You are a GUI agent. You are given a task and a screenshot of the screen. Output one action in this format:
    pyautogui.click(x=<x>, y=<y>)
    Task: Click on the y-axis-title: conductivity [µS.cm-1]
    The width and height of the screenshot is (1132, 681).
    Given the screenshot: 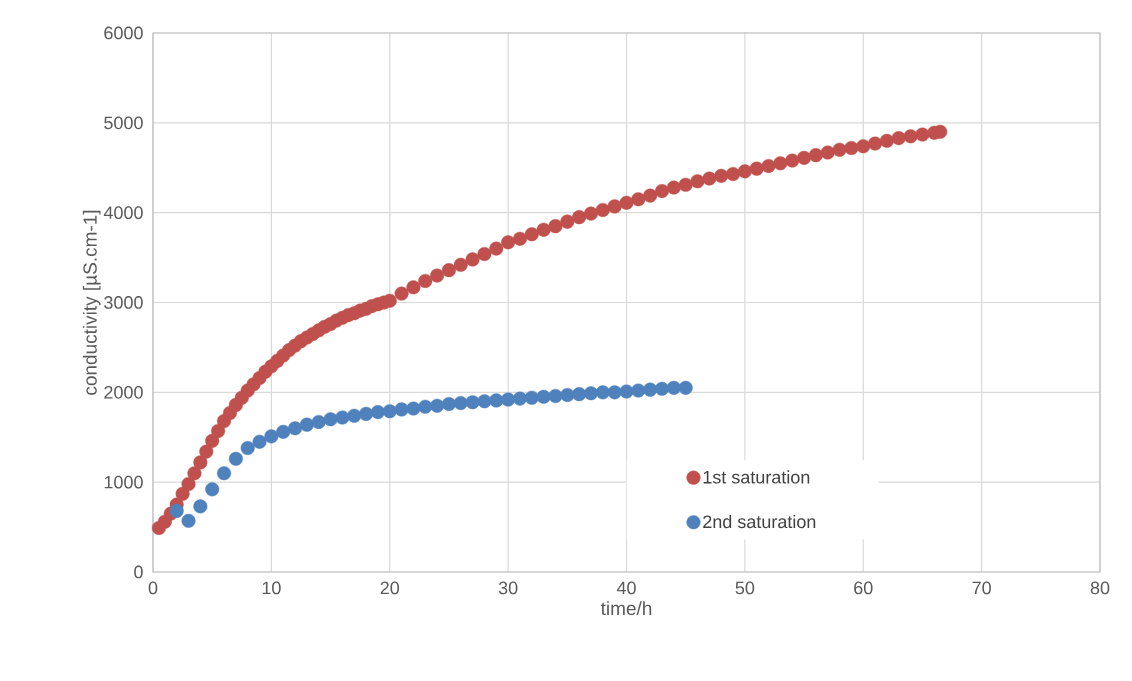 What is the action you would take?
    pyautogui.click(x=91, y=302)
    